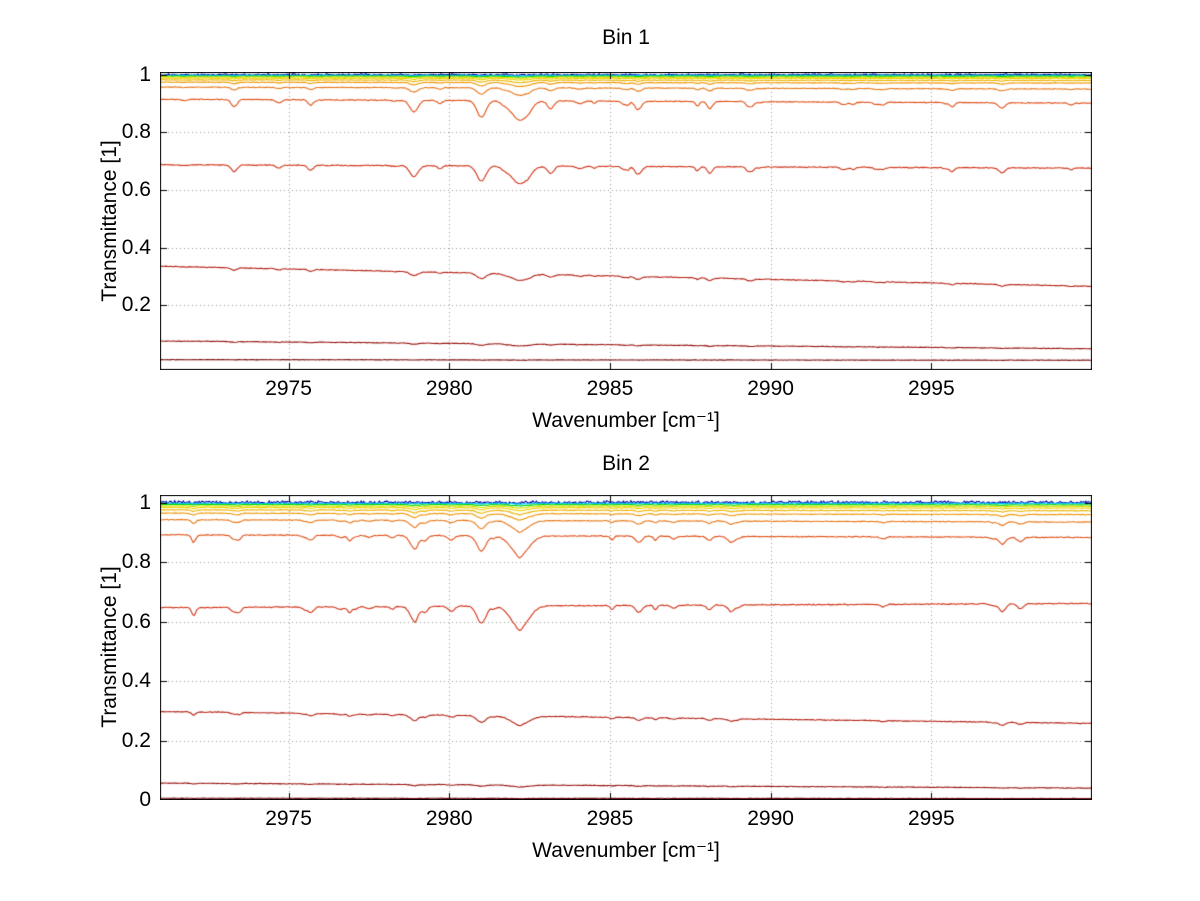 Image resolution: width=1200 pixels, height=901 pixels. I want to click on bin1-xlabel: Wavenumber [cm⁻¹], so click(626, 420).